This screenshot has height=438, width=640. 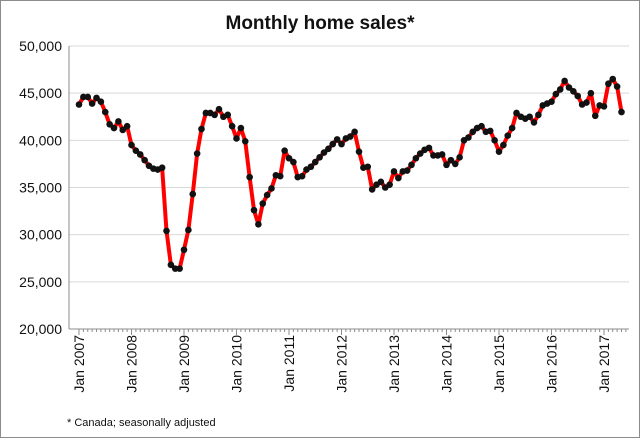 I want to click on x-tick-label: Jan 2017, so click(x=604, y=364).